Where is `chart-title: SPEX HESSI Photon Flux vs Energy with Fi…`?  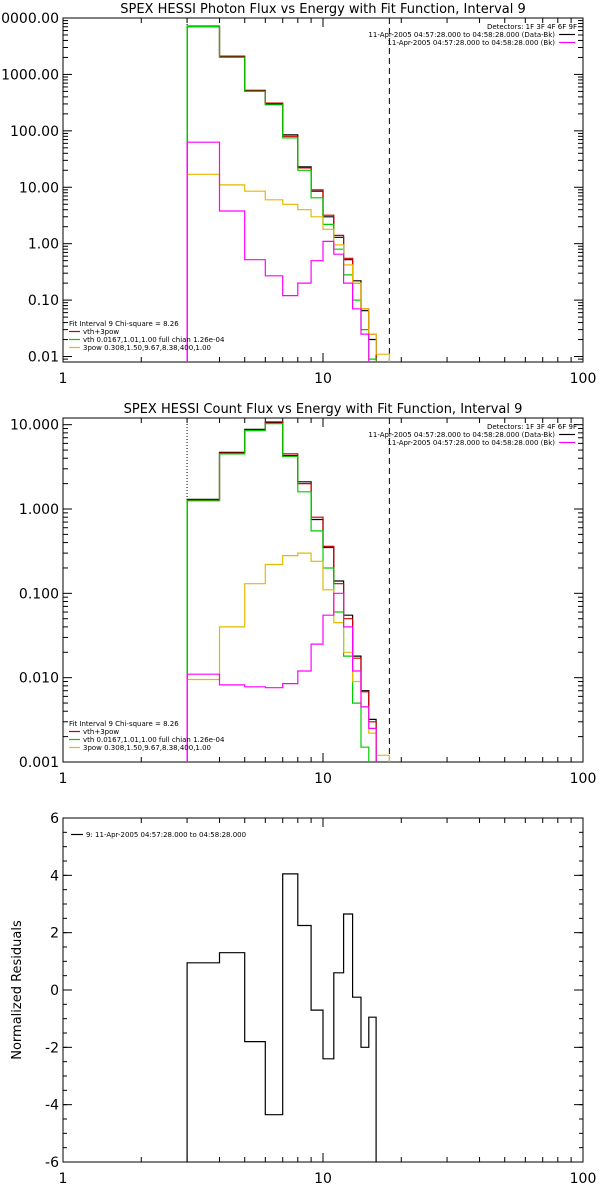 chart-title: SPEX HESSI Photon Flux vs Energy with Fi… is located at coordinates (323, 9).